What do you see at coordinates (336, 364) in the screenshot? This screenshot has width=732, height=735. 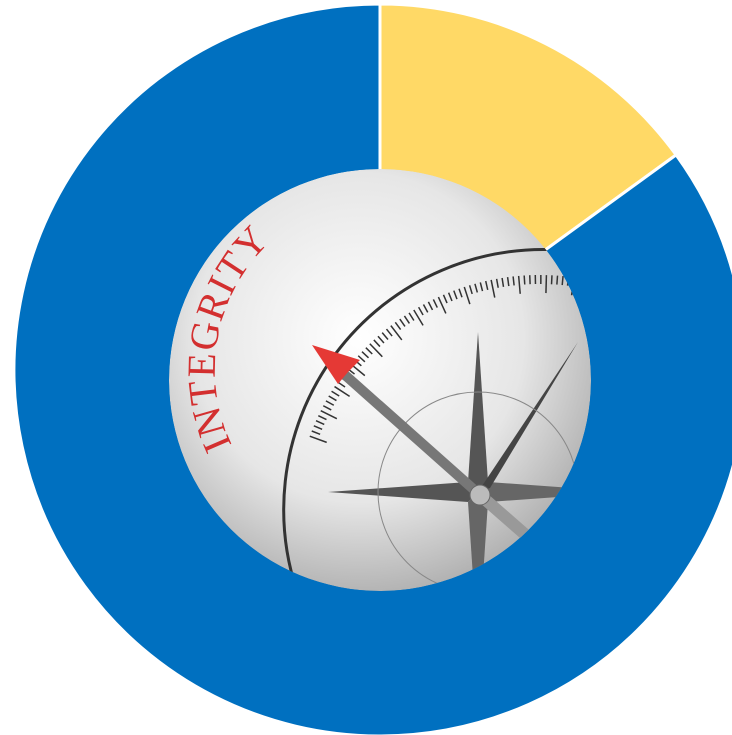 I see `needle-arrow` at bounding box center [336, 364].